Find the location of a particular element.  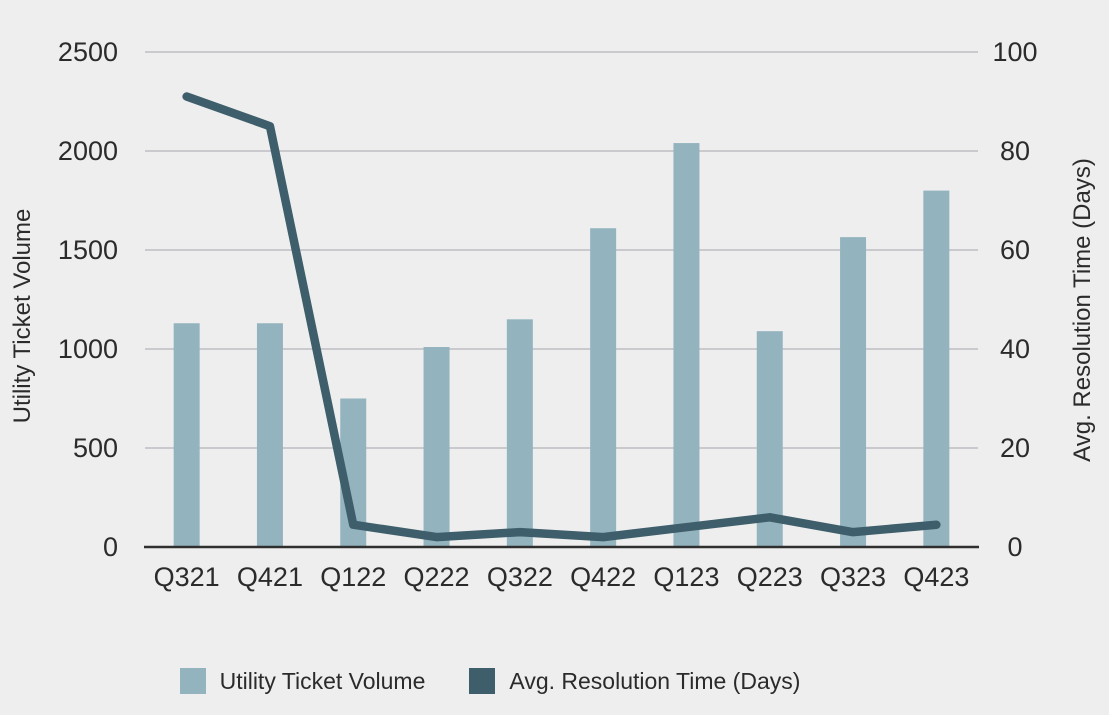

right-axis-tick-80: 80 is located at coordinates (1015, 151).